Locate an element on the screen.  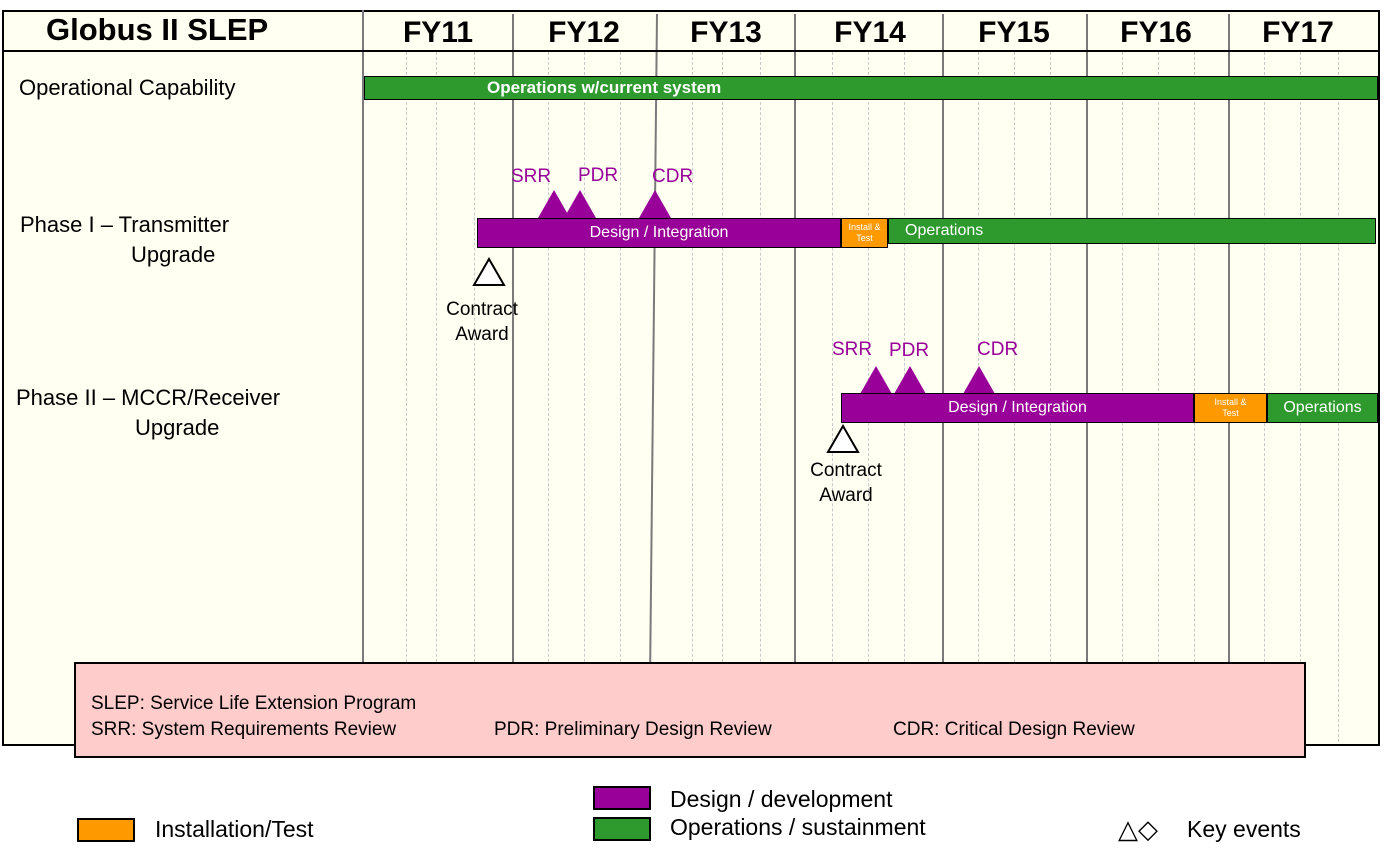
legend-label-key-events: Key events is located at coordinates (1244, 829).